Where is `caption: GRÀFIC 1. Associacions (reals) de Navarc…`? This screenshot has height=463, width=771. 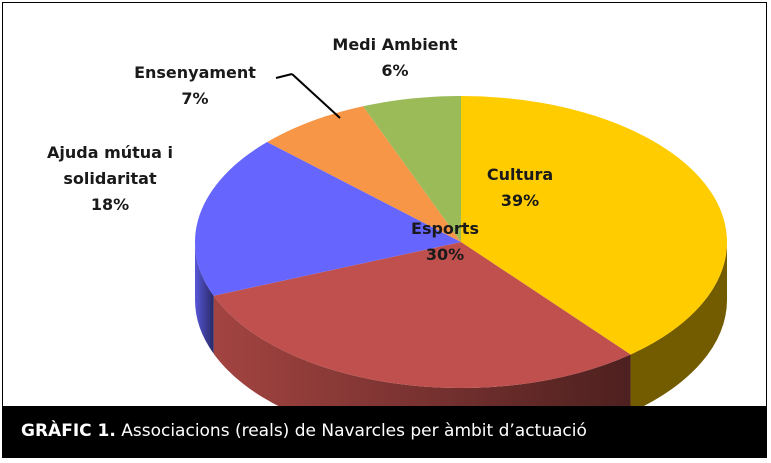
caption: GRÀFIC 1. Associacions (reals) de Navarc… is located at coordinates (384, 431).